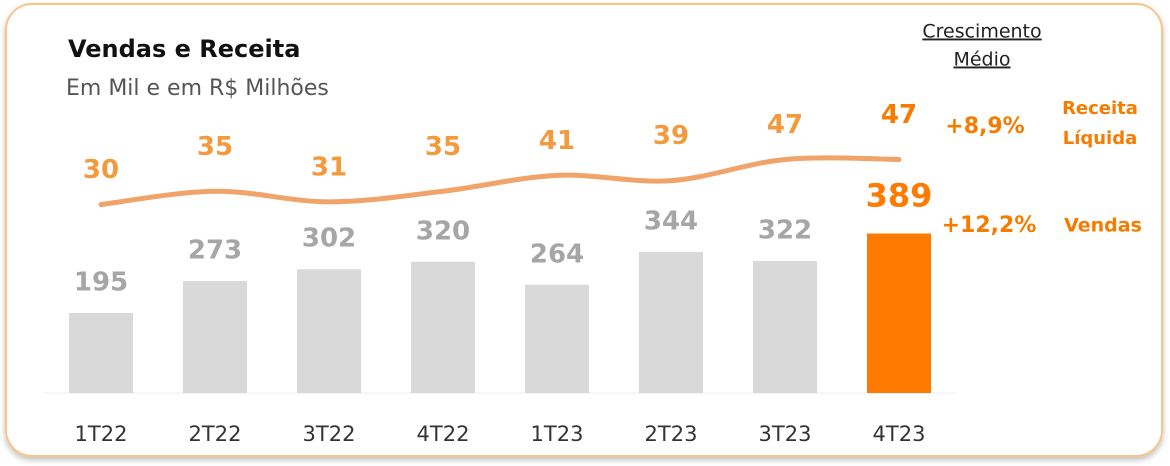 This screenshot has height=466, width=1170. What do you see at coordinates (981, 60) in the screenshot?
I see `annotation: Médio` at bounding box center [981, 60].